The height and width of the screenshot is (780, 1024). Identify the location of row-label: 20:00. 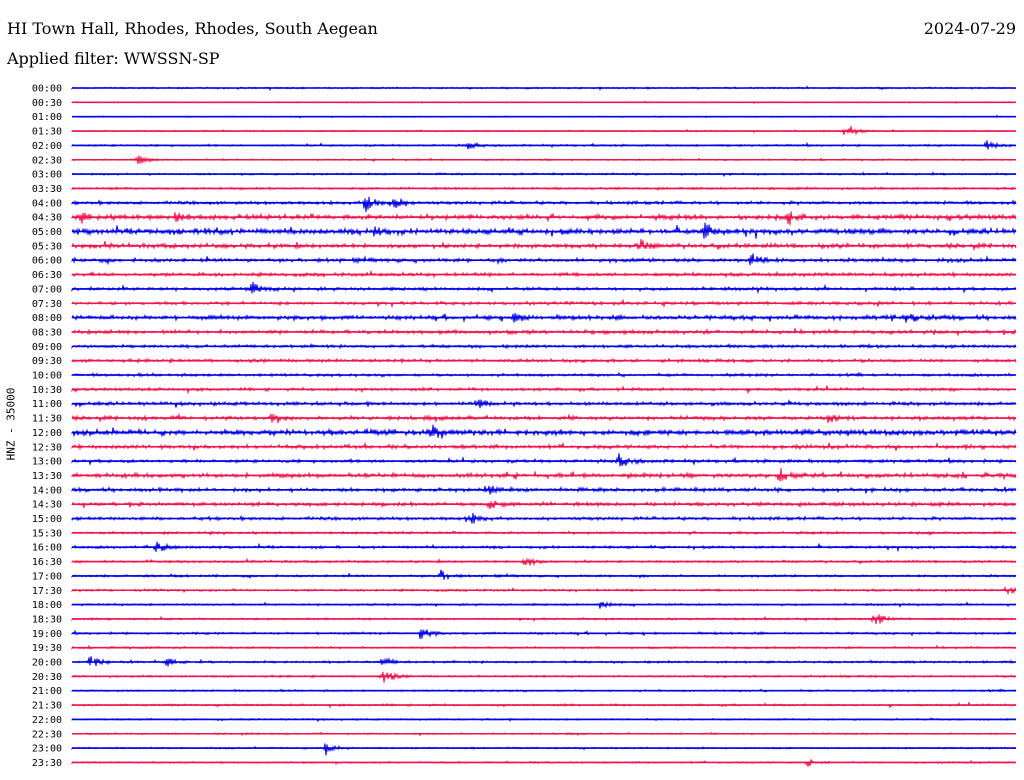
(47, 663).